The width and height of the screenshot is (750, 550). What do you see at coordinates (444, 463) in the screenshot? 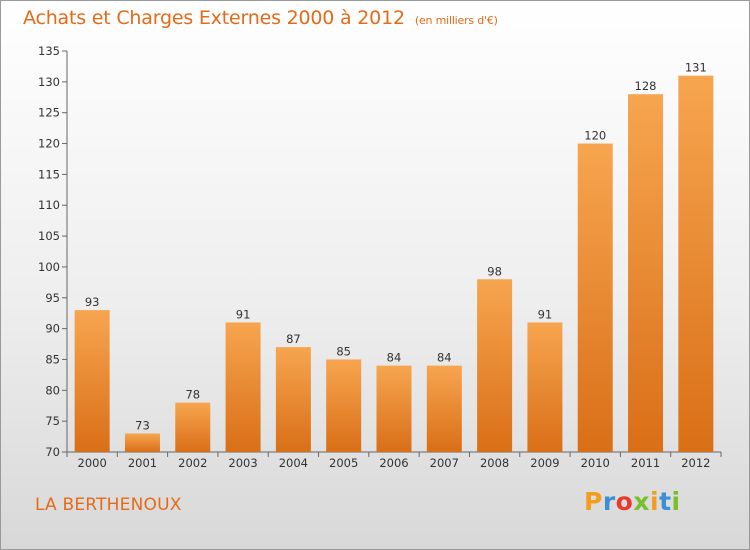
I see `x-tick-label: 2007` at bounding box center [444, 463].